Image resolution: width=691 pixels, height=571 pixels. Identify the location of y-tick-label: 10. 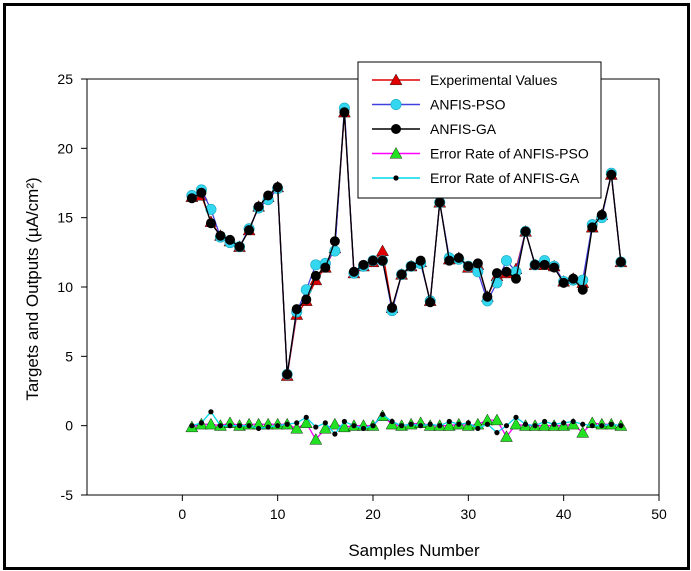
(65, 287).